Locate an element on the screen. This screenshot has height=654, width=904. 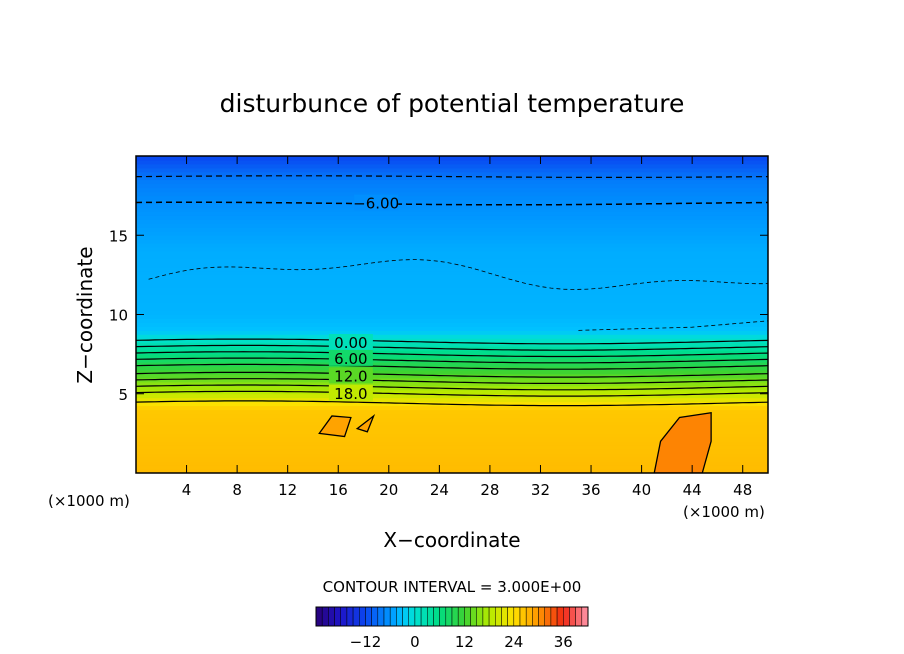
x-tick-label: 32 is located at coordinates (540, 490).